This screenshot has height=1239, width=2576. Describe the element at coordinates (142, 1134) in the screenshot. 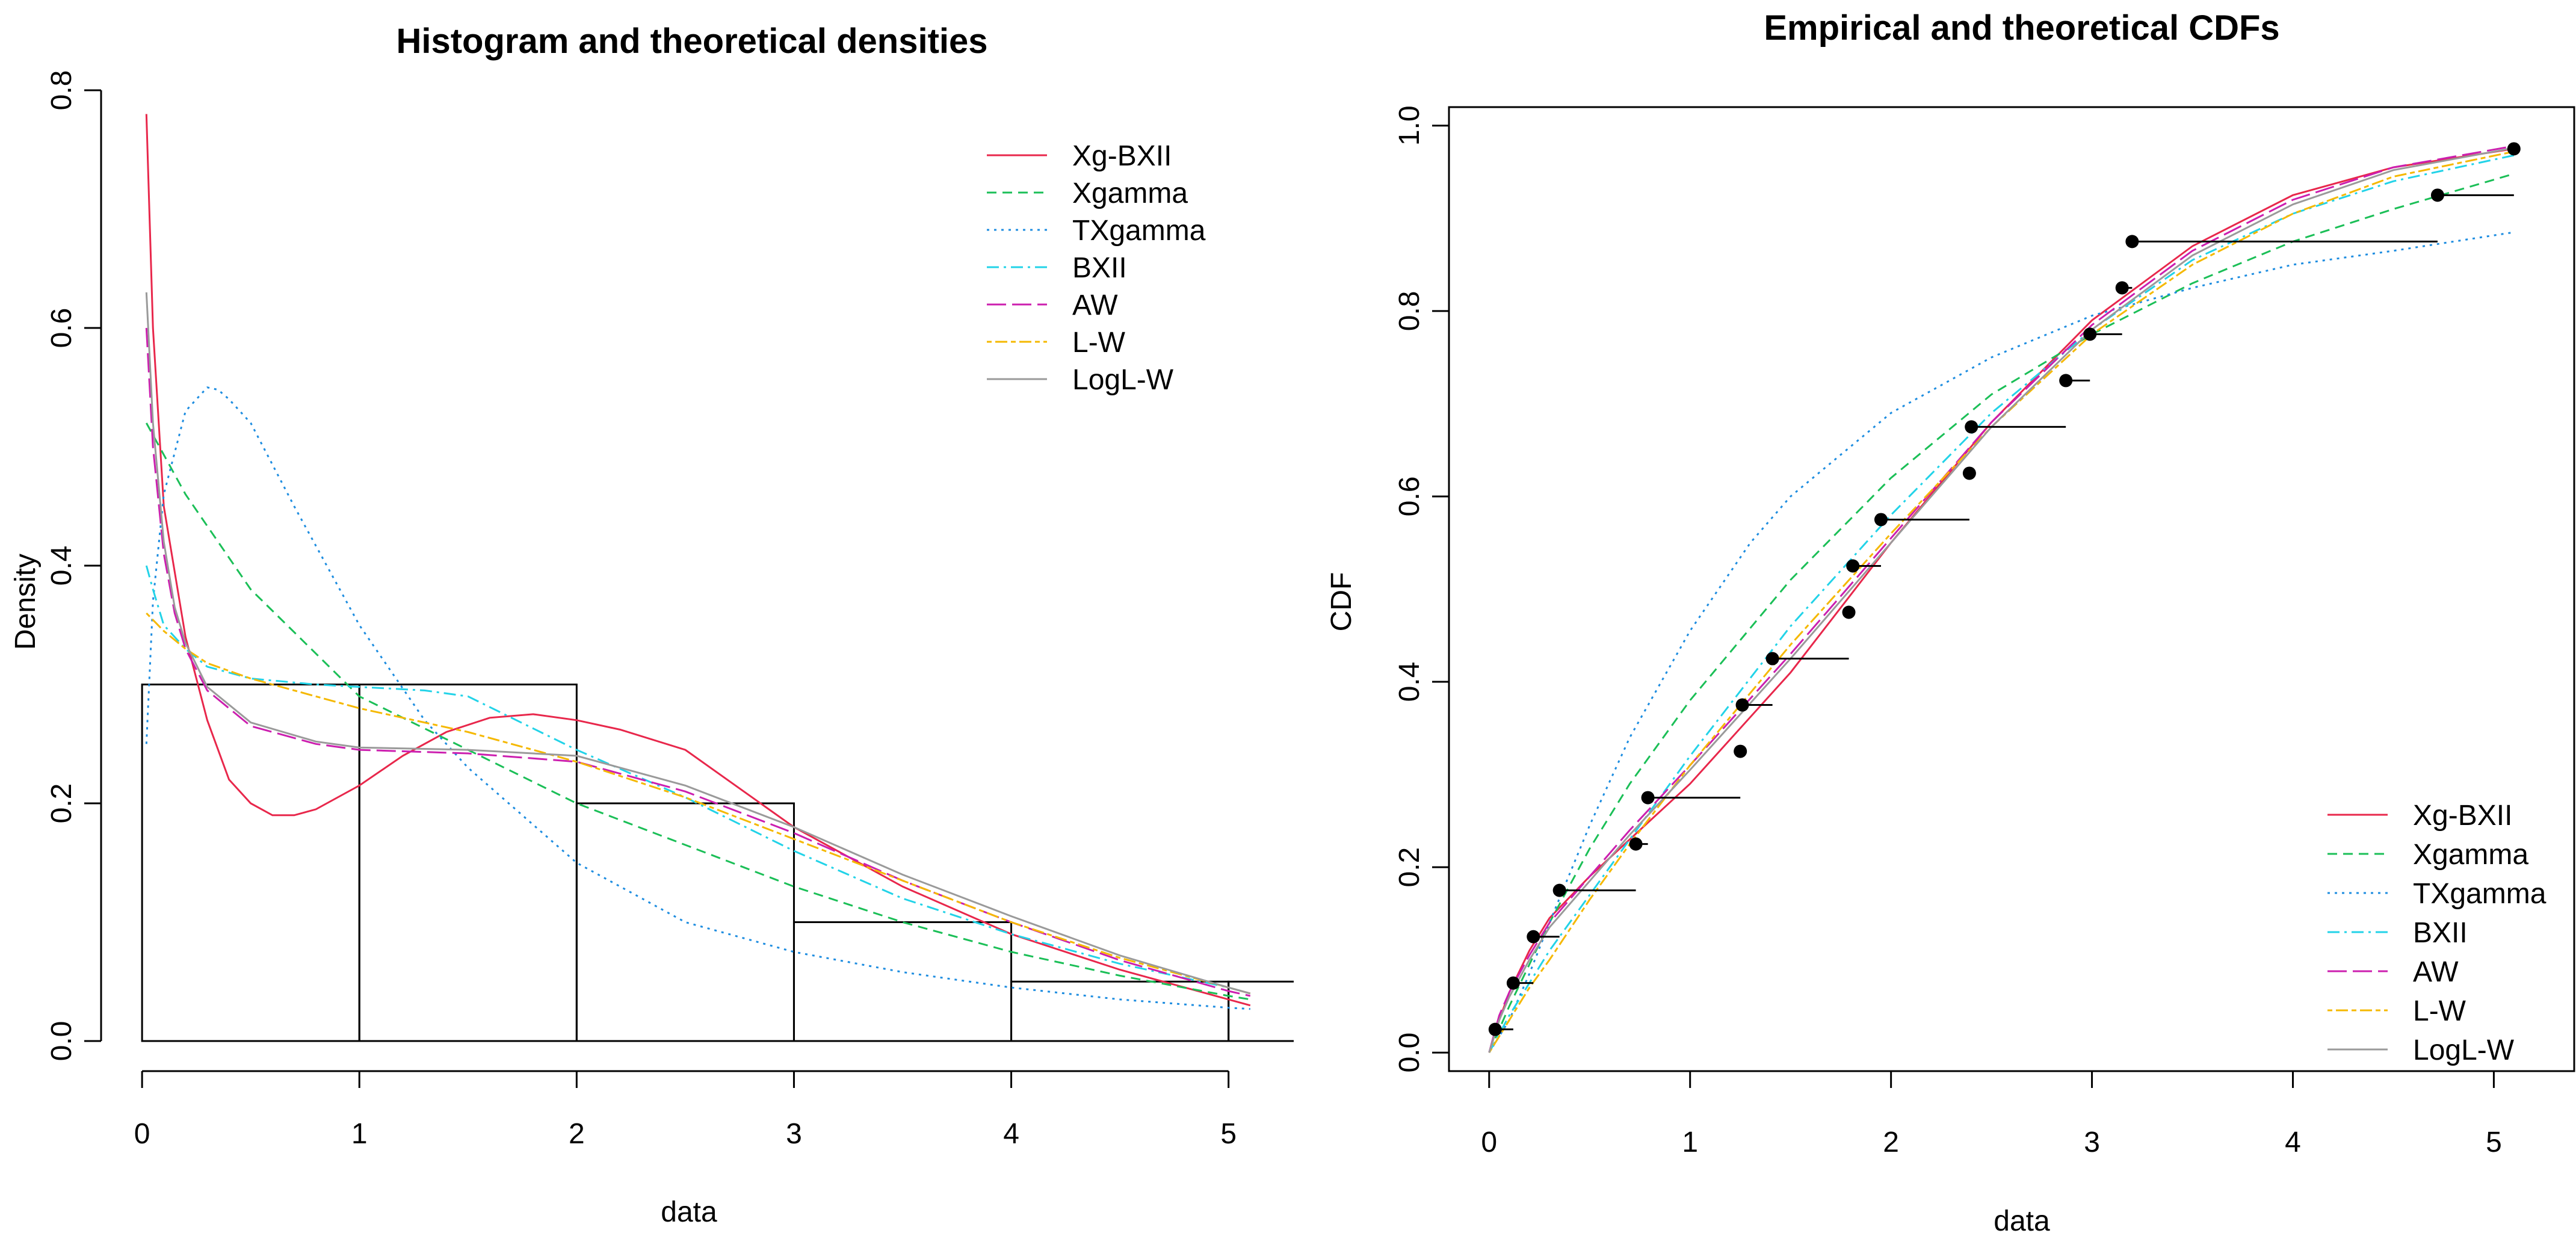

I see `left-x-tick-label: 0` at that location.